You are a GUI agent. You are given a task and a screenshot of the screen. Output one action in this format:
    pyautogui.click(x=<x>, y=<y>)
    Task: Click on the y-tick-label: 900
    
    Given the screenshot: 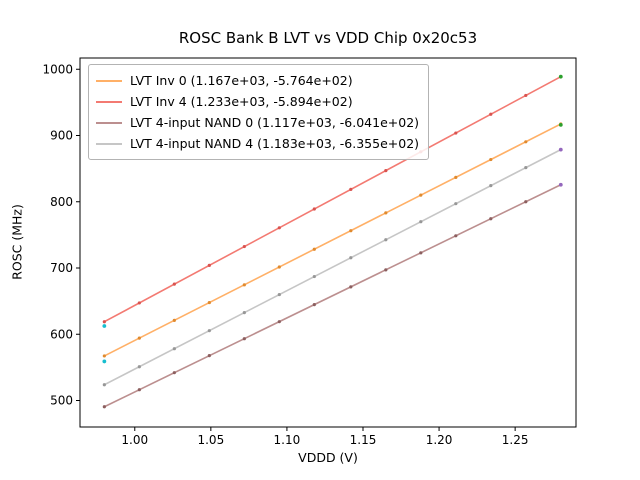 What is the action you would take?
    pyautogui.click(x=61, y=136)
    